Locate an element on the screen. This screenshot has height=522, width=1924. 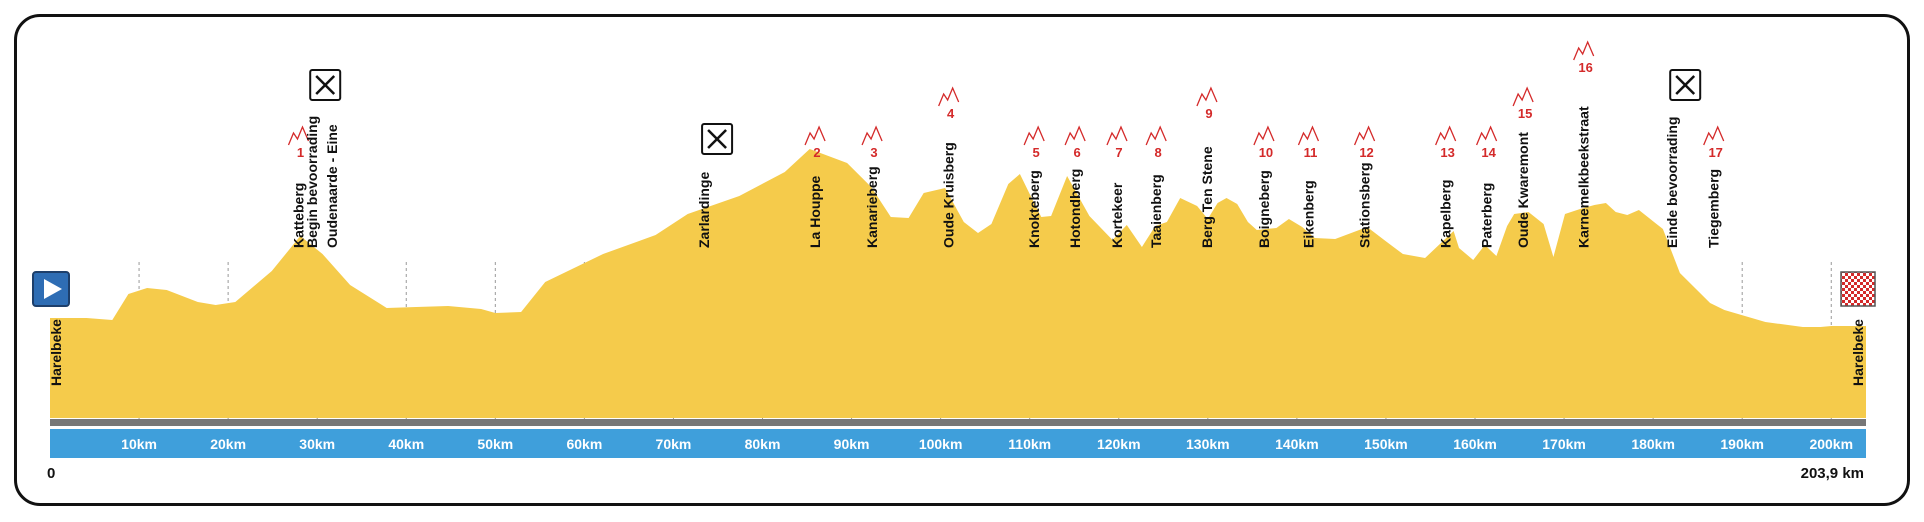
climb-number: 16 is located at coordinates (1585, 67).